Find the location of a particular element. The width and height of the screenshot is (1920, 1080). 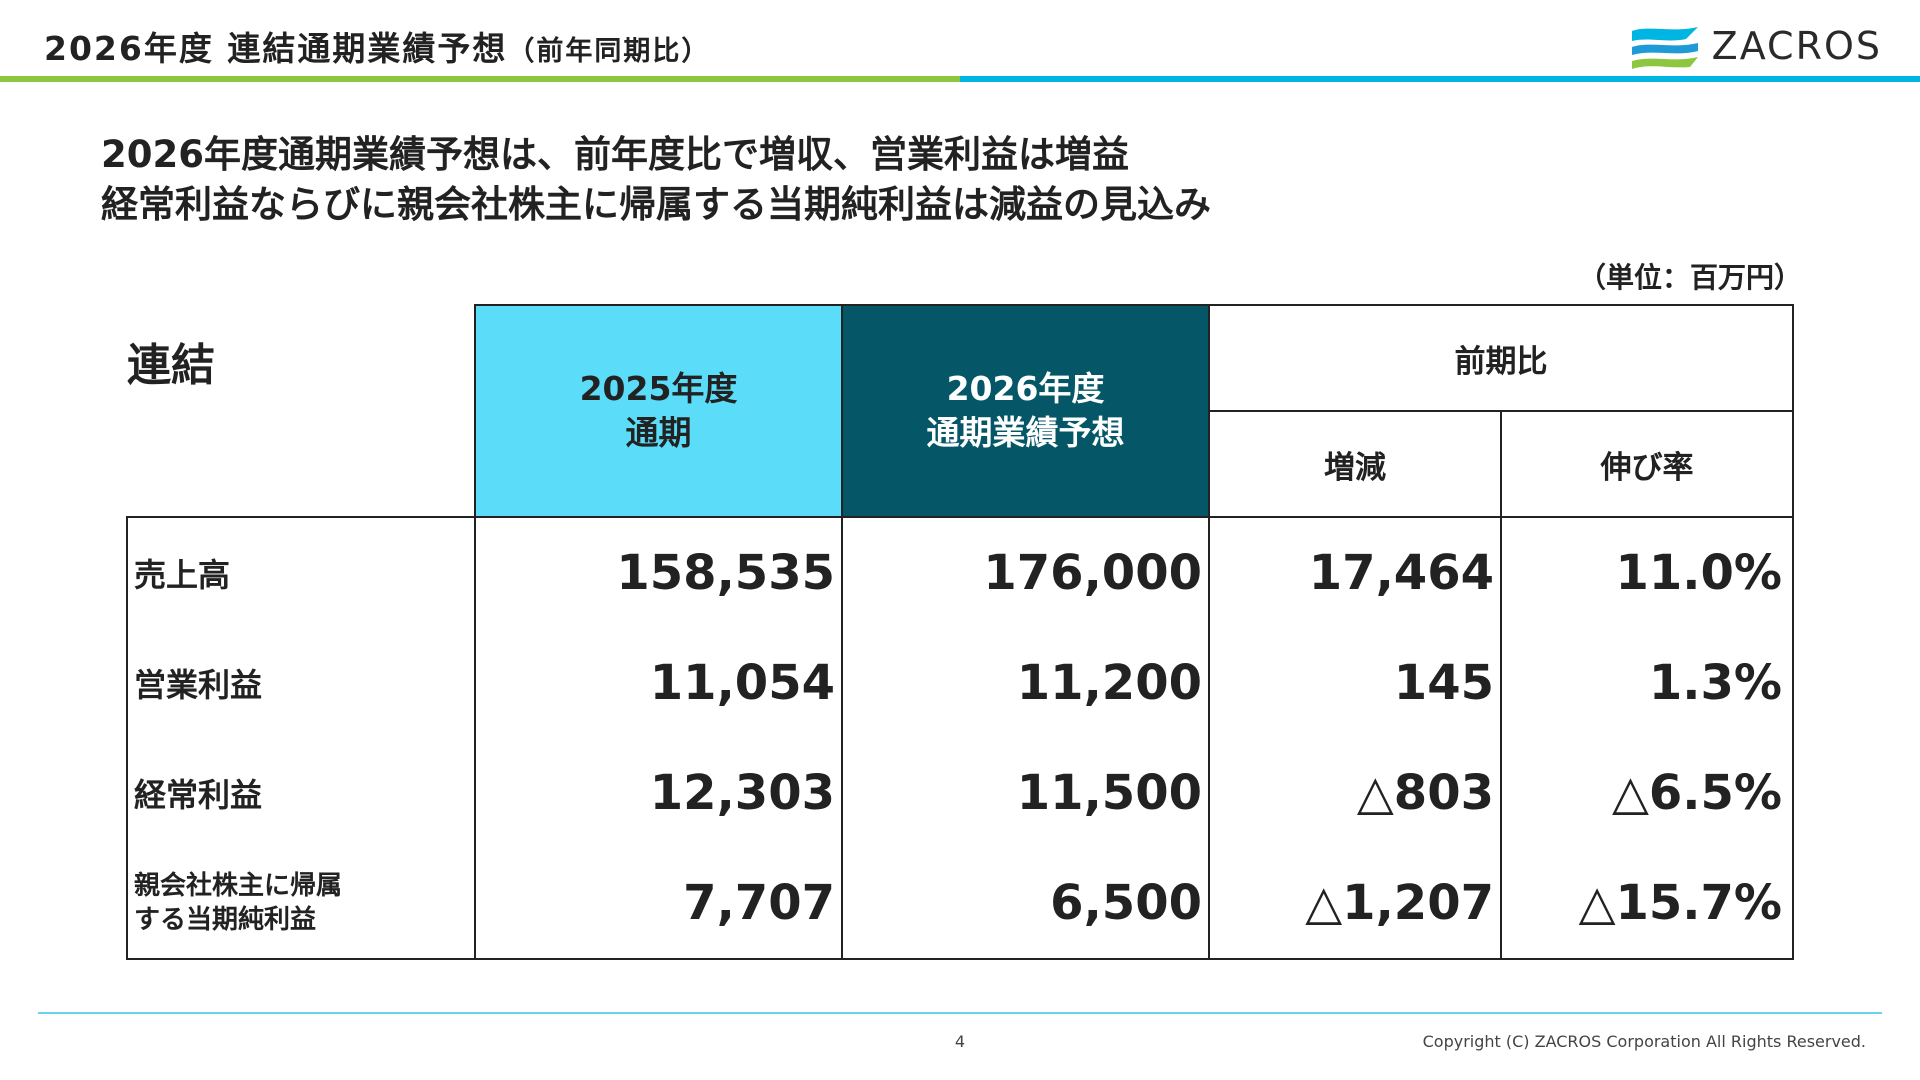

cell-rate: △6.5% is located at coordinates (1647, 793).